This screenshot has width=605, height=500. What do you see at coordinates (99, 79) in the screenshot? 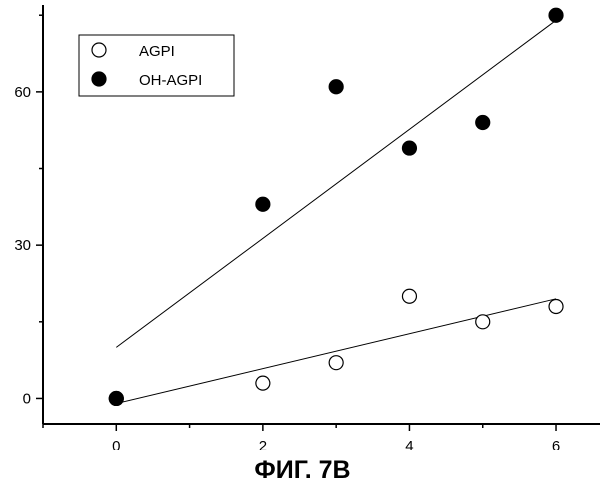
I see `legend-marker-oh-agpi` at bounding box center [99, 79].